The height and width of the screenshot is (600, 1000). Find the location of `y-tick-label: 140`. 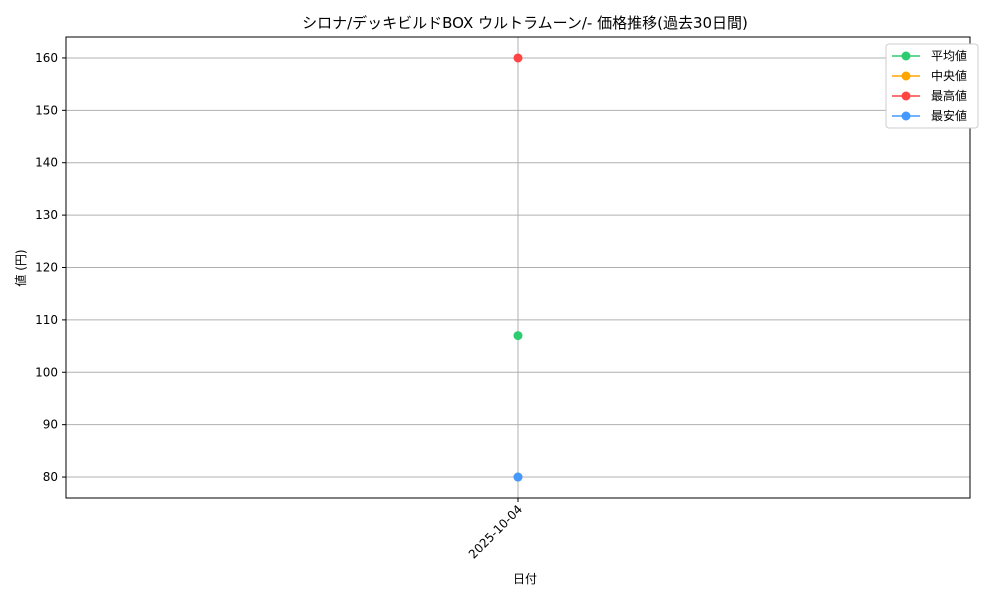

y-tick-label: 140 is located at coordinates (46, 163).